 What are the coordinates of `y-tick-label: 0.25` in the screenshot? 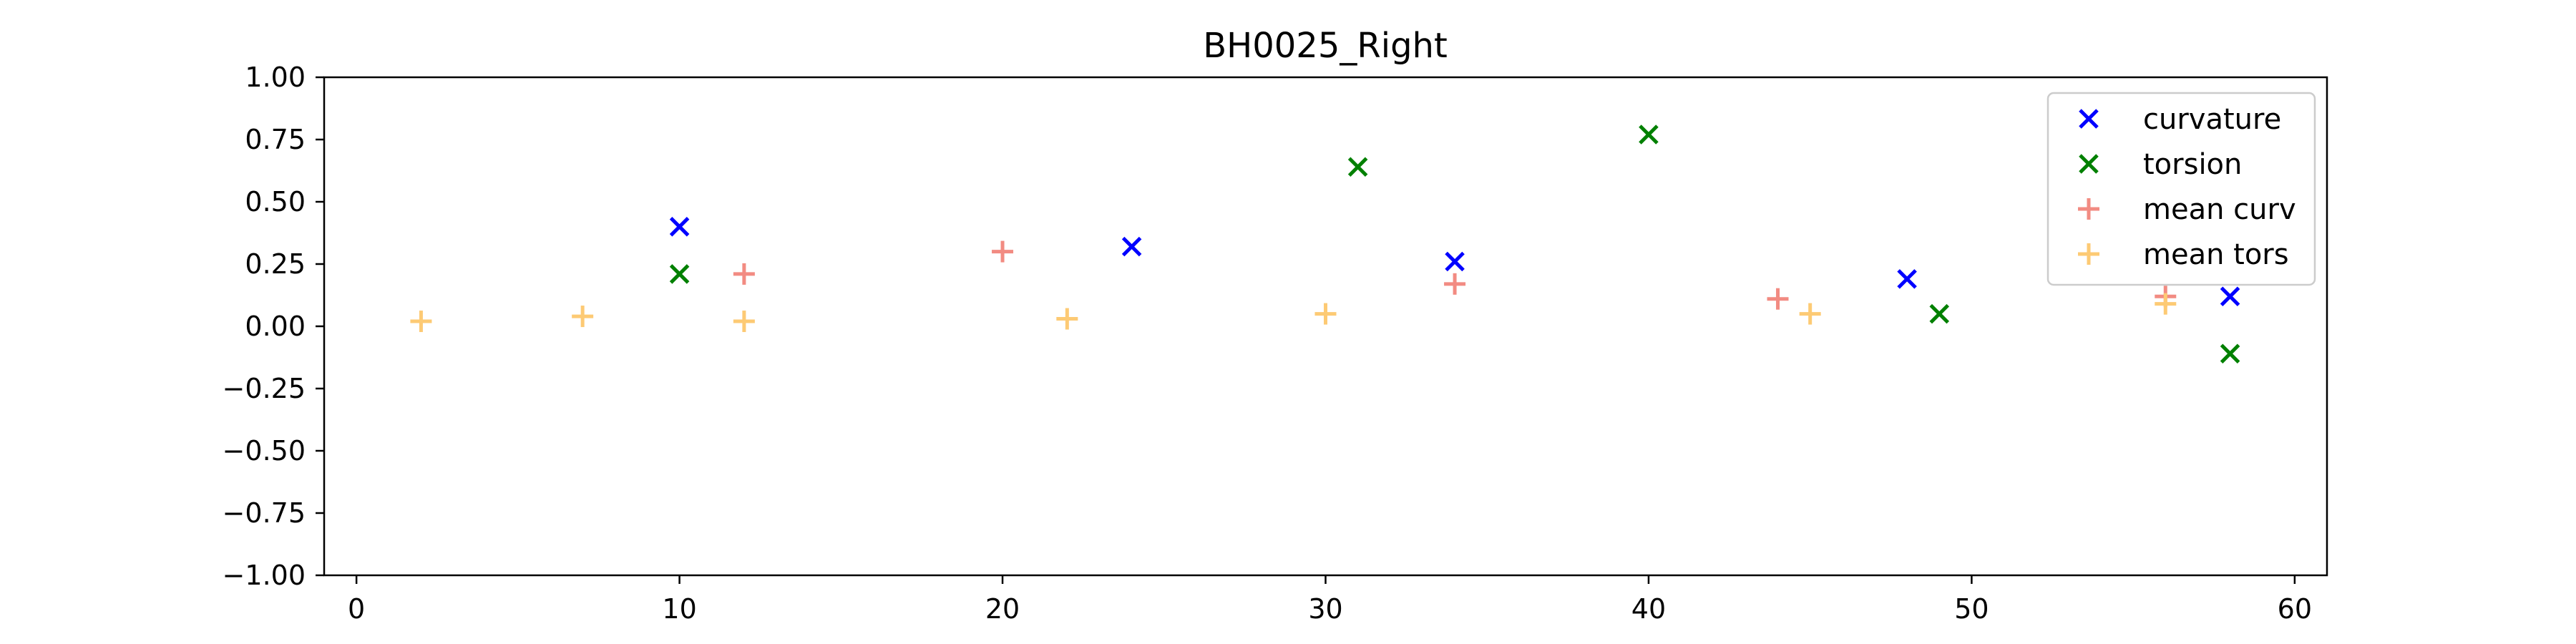 It's located at (275, 264).